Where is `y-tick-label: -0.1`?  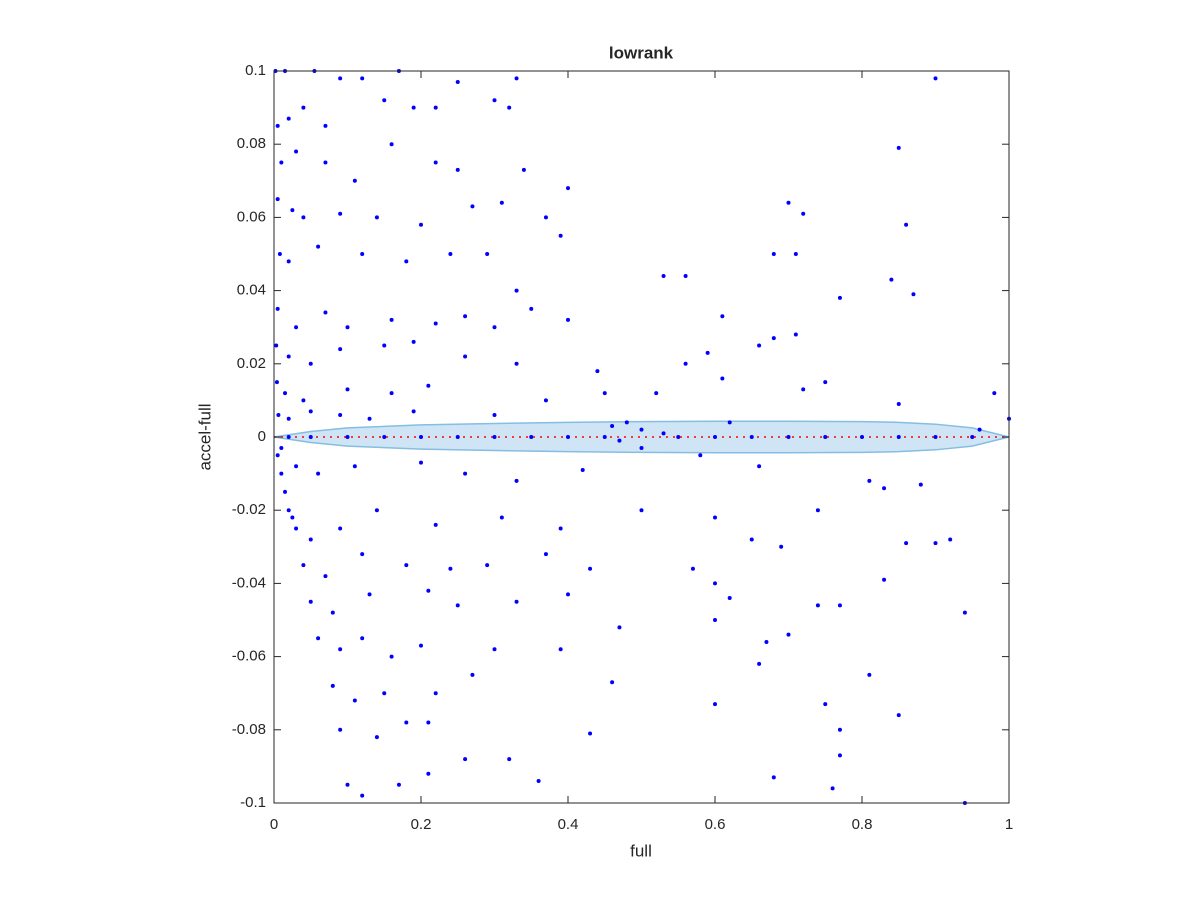 y-tick-label: -0.1 is located at coordinates (253, 802).